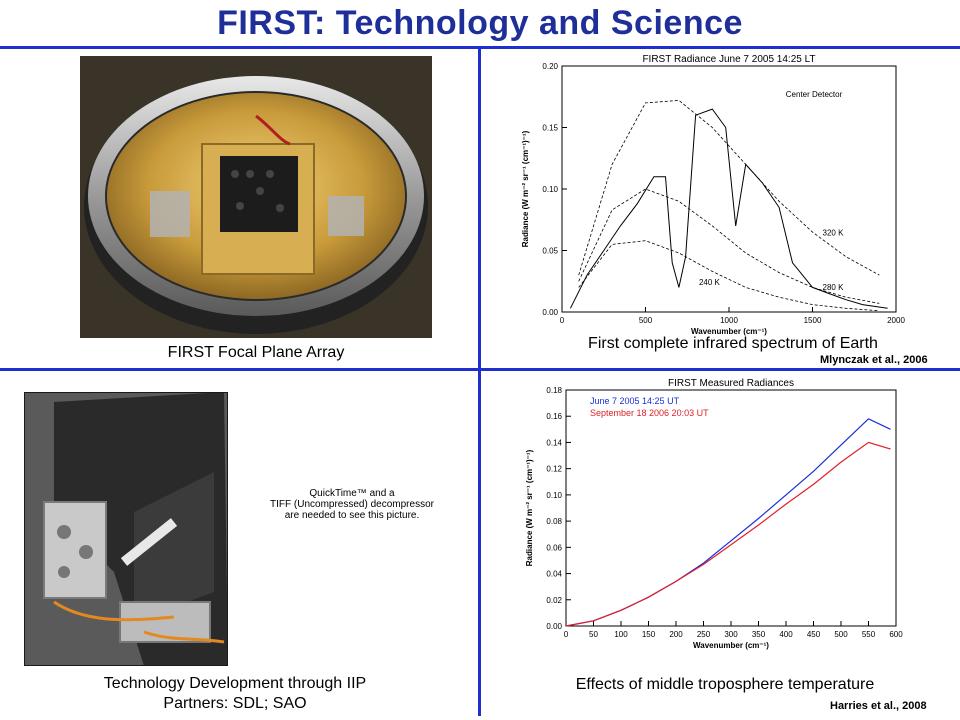 The width and height of the screenshot is (960, 720). I want to click on technology-caption-line-2: Partners: SDL; SAO, so click(235, 703).